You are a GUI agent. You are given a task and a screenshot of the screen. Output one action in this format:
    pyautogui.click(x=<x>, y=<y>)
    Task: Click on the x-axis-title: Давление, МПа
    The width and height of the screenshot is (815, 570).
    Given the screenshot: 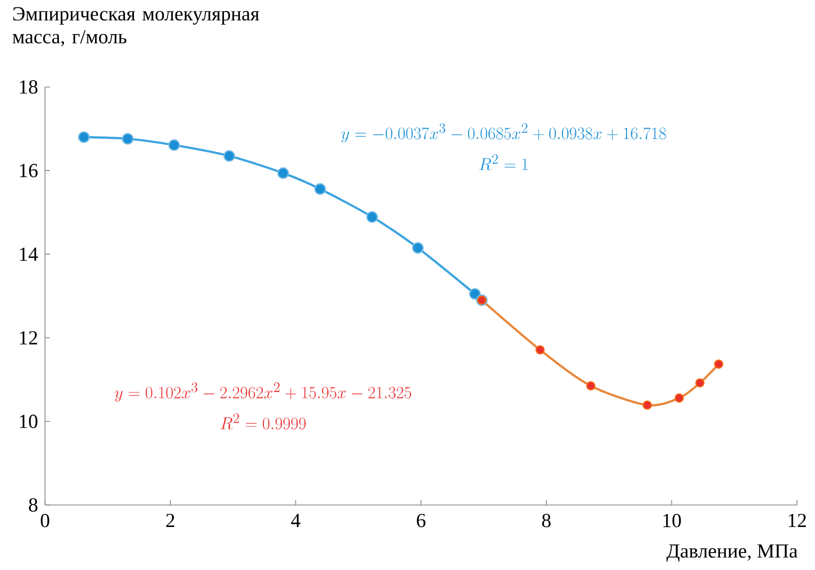 What is the action you would take?
    pyautogui.click(x=732, y=553)
    